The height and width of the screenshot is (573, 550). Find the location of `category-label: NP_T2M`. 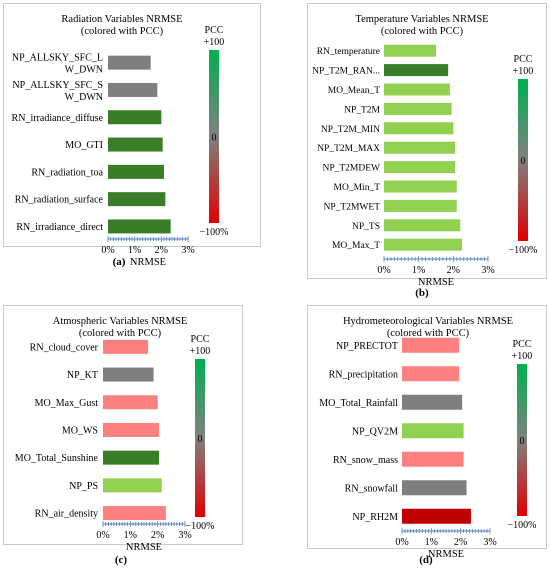

category-label: NP_T2M is located at coordinates (362, 110).